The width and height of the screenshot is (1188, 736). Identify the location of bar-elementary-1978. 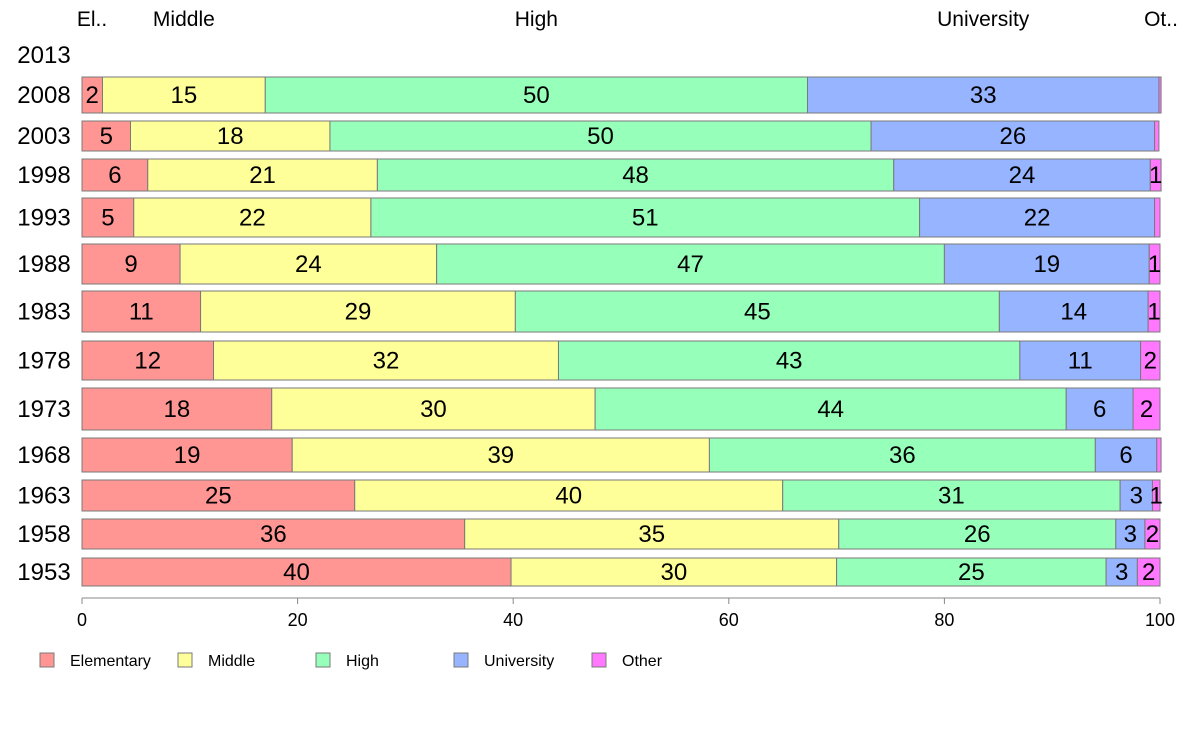
(148, 360).